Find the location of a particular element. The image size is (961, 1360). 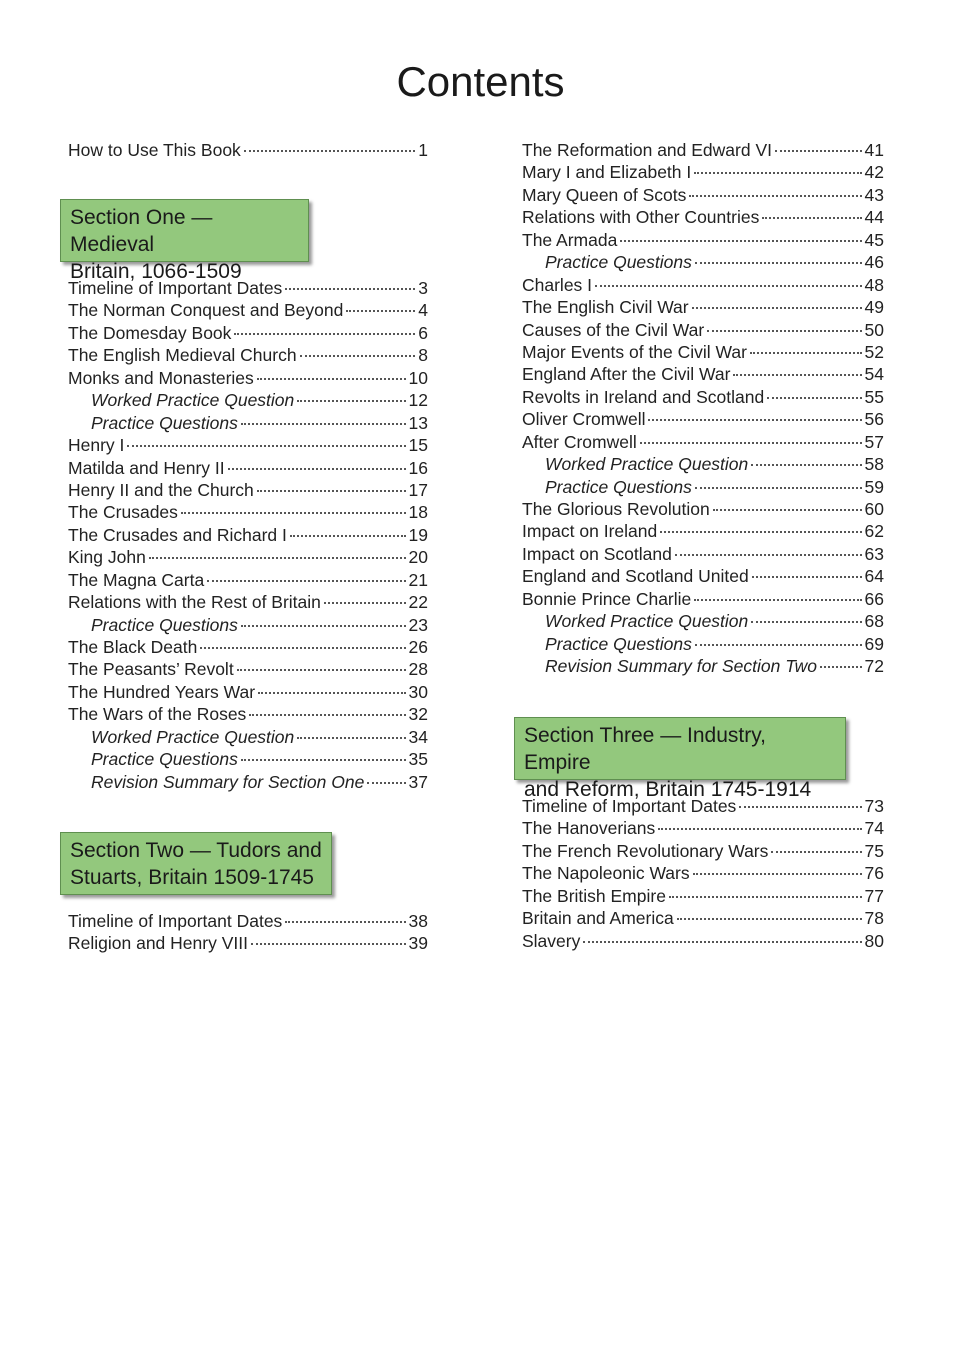

entry-title: The Peasants’ Revolt is located at coordinates (151, 669).